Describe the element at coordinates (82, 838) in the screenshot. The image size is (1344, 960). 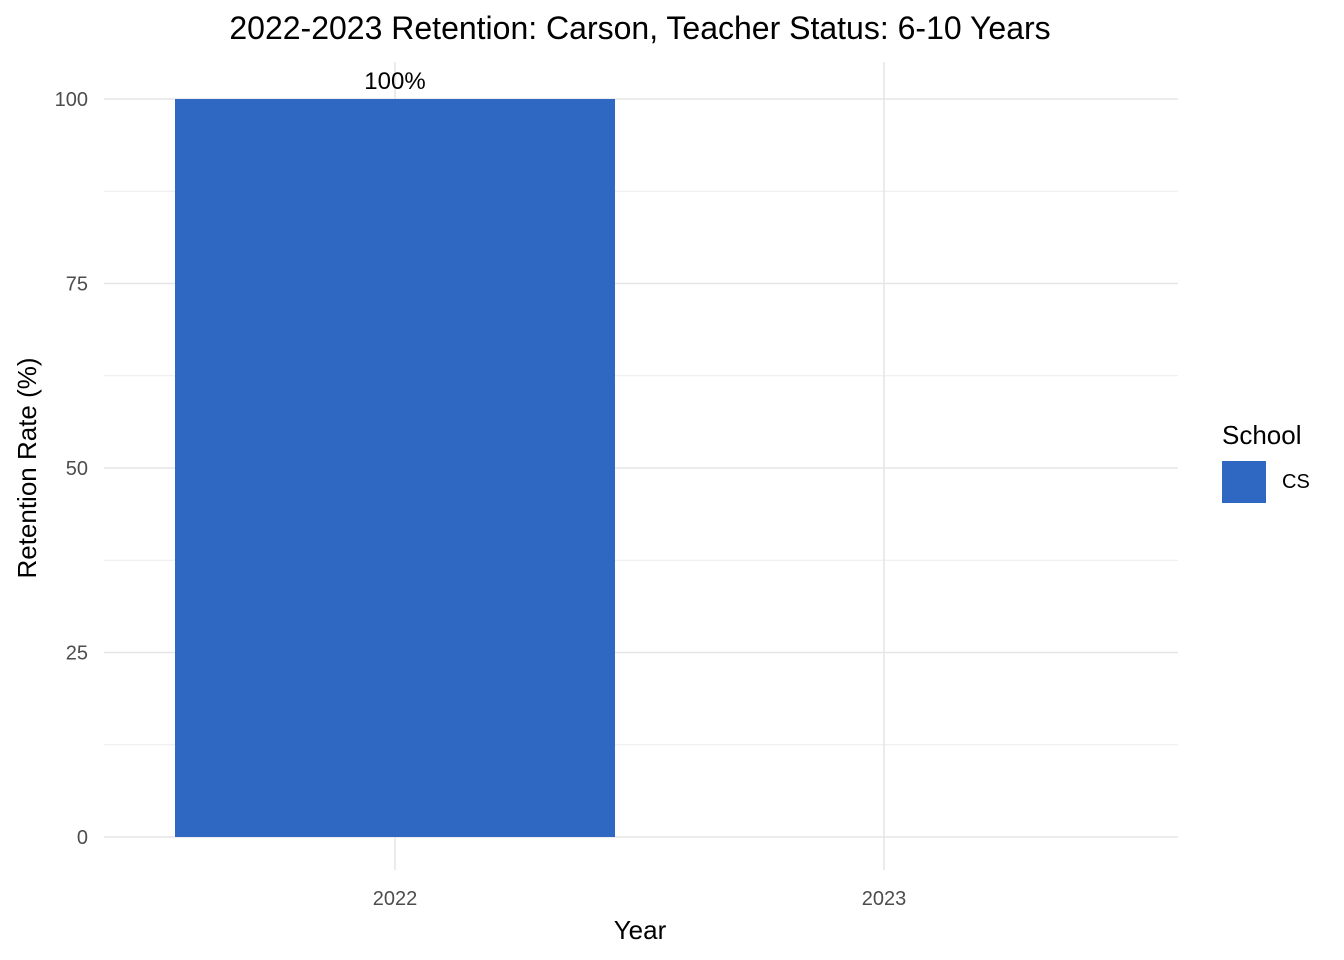
I see `y-tick-label: 0` at that location.